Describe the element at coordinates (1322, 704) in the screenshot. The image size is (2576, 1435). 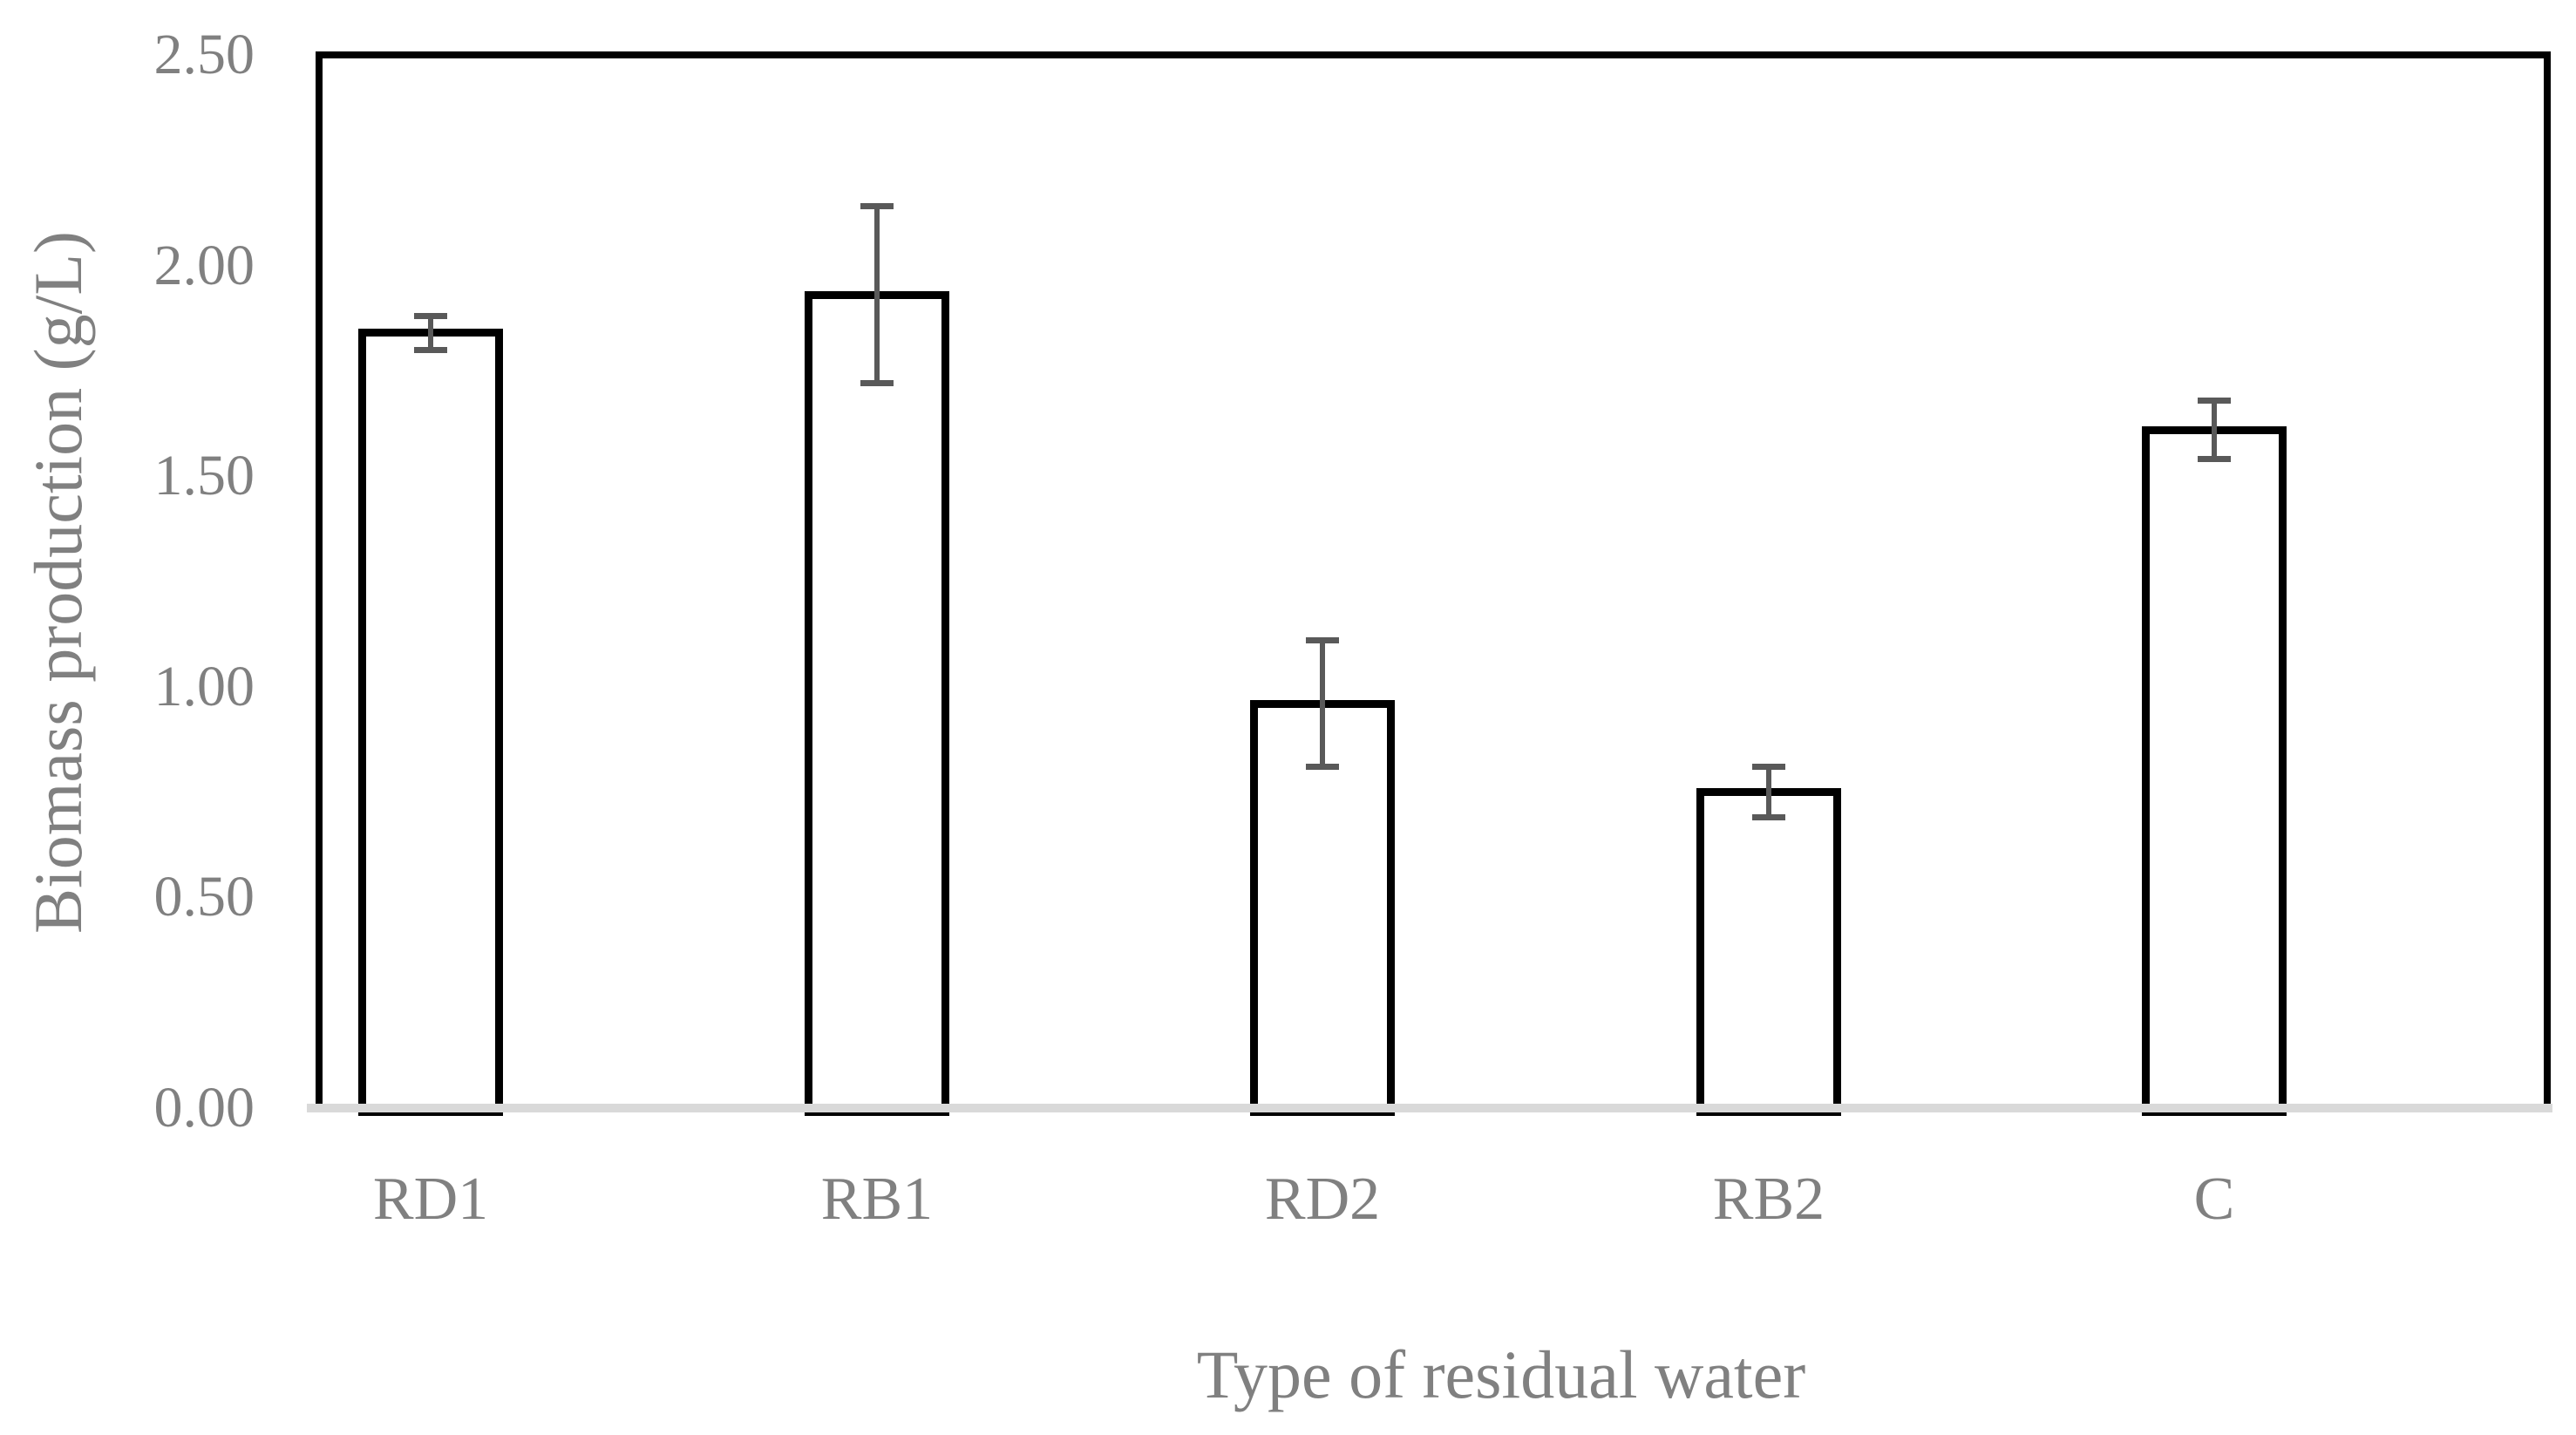
I see `error-bar-RD2` at that location.